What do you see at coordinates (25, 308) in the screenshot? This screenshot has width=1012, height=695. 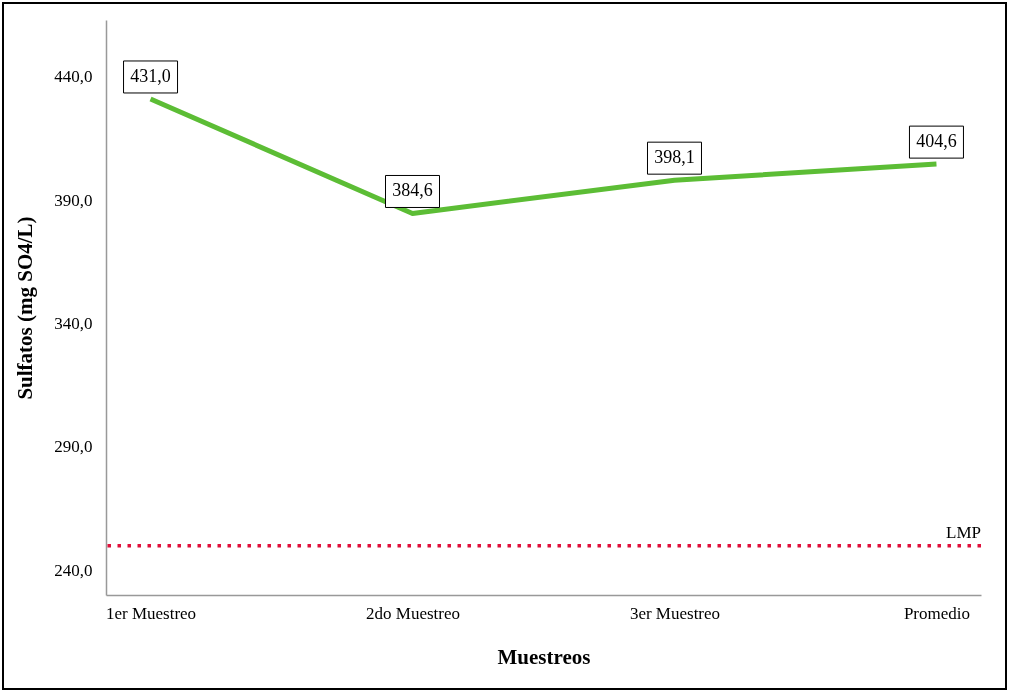 I see `y-axis-title: Sulfatos (mg SO4/L)` at bounding box center [25, 308].